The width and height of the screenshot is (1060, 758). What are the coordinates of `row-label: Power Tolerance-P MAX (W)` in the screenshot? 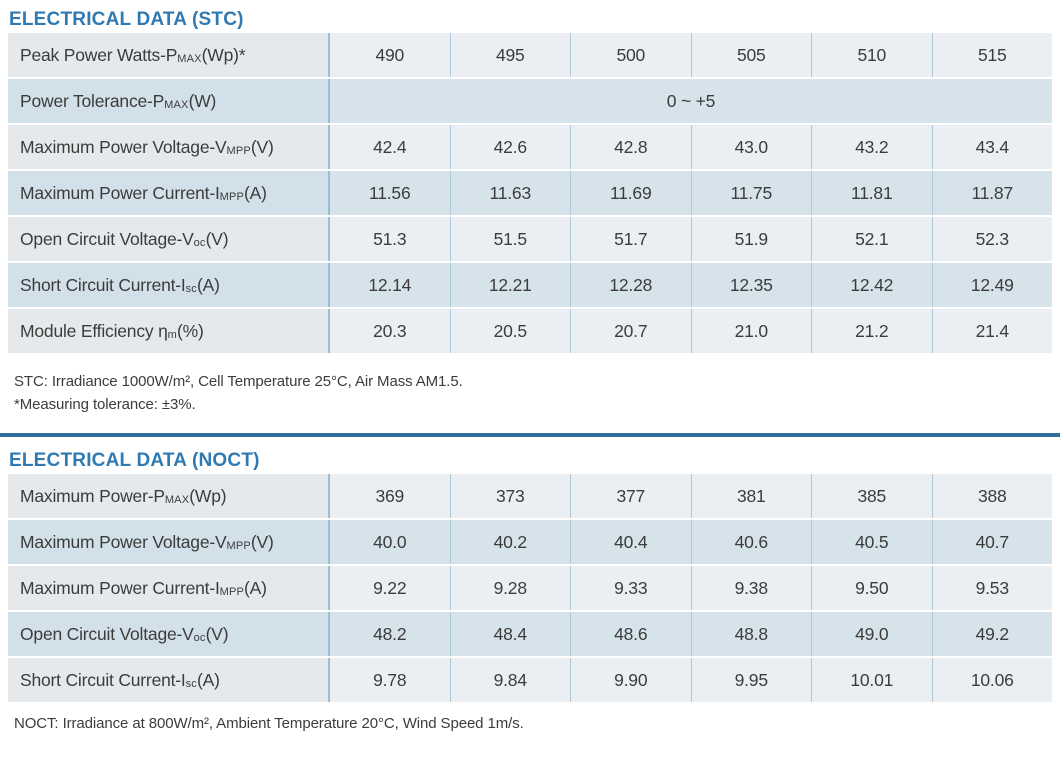 It's located at (169, 101).